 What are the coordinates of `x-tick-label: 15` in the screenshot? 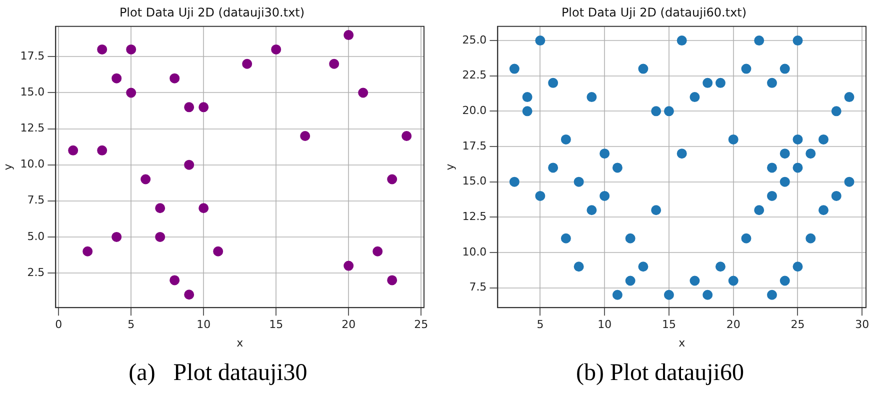 It's located at (276, 325).